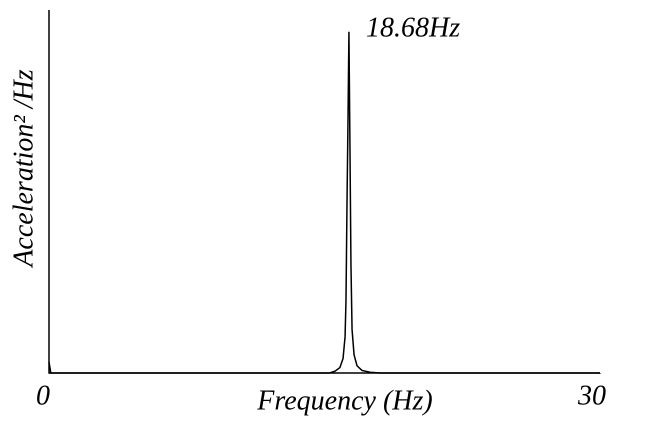 This screenshot has width=664, height=431. Describe the element at coordinates (23, 168) in the screenshot. I see `y-axis-label: Acceleration² /Hz` at that location.